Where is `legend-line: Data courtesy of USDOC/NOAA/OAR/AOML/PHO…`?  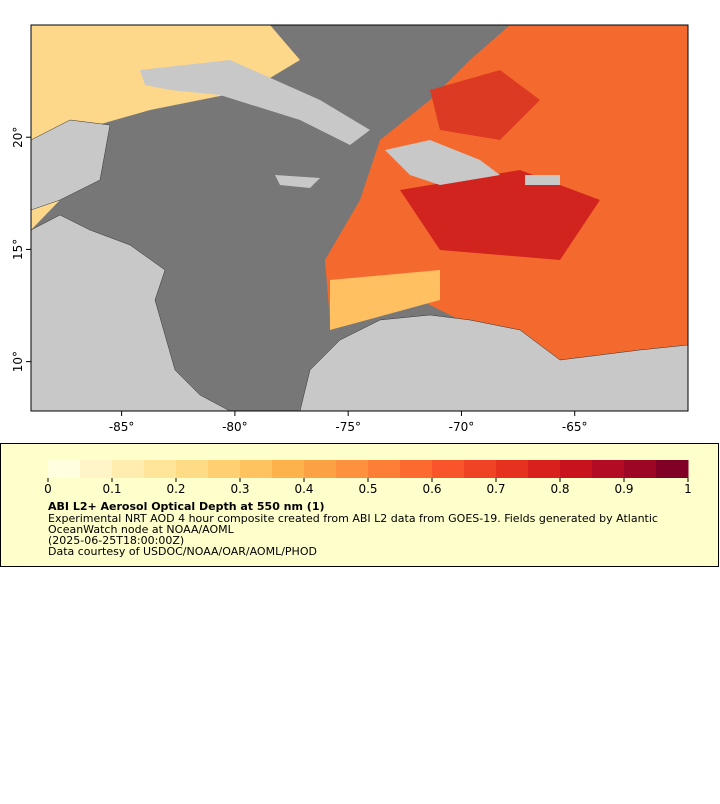 legend-line: Data courtesy of USDOC/NOAA/OAR/AOML/PHO… is located at coordinates (182, 551).